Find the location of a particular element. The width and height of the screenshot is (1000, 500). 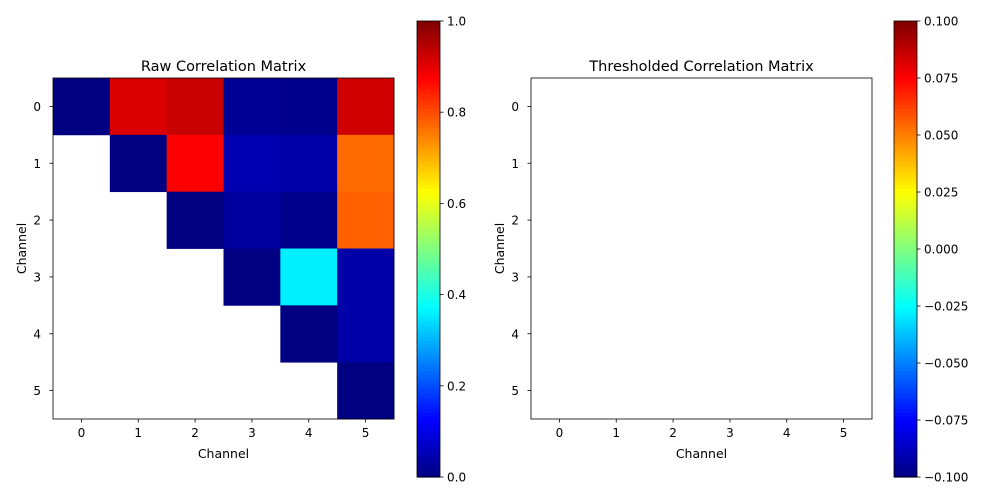

x-tick-label: 3 is located at coordinates (252, 433).